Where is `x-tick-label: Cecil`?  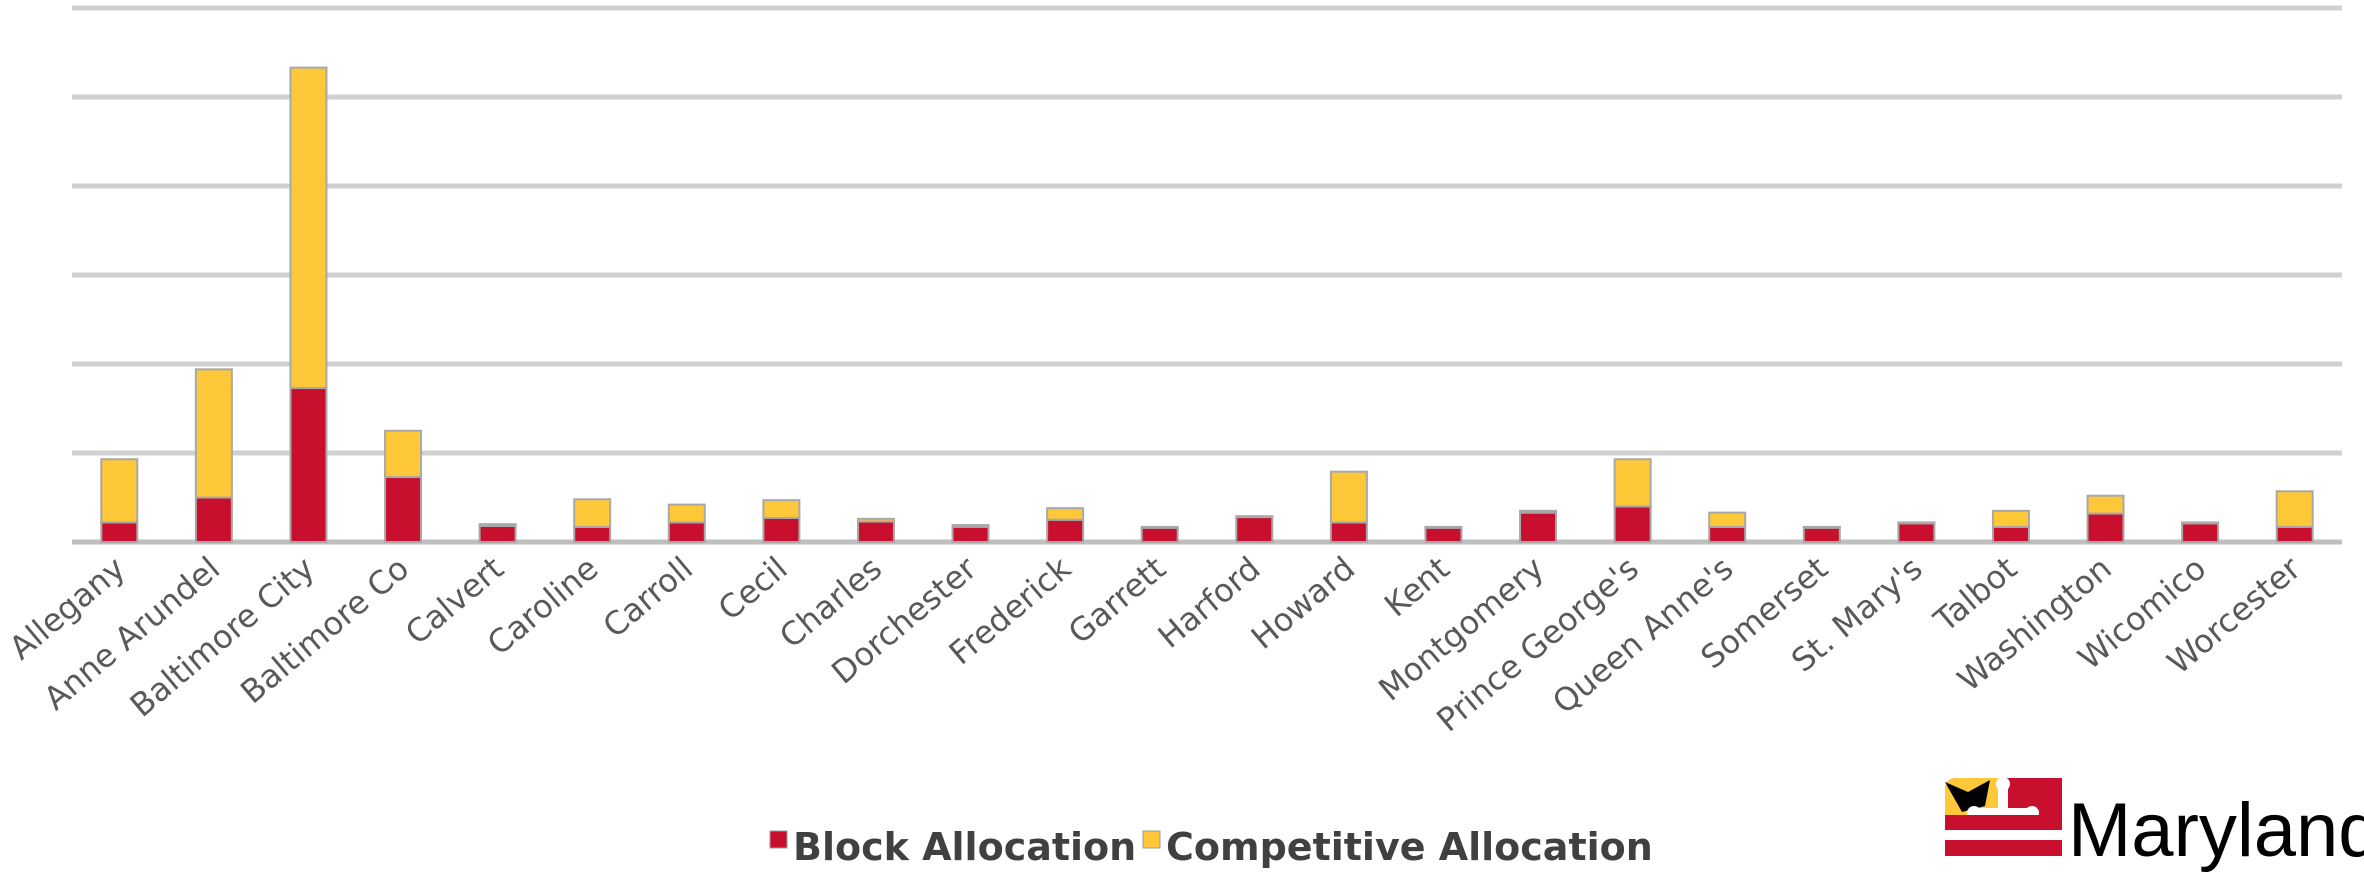 x-tick-label: Cecil is located at coordinates (753, 588).